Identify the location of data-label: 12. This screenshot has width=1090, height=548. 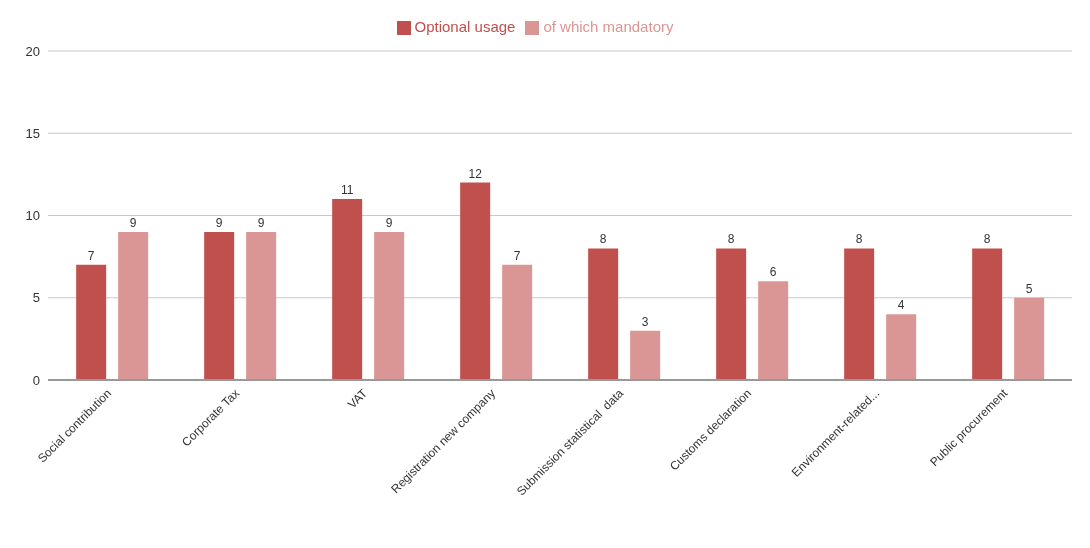
(475, 173).